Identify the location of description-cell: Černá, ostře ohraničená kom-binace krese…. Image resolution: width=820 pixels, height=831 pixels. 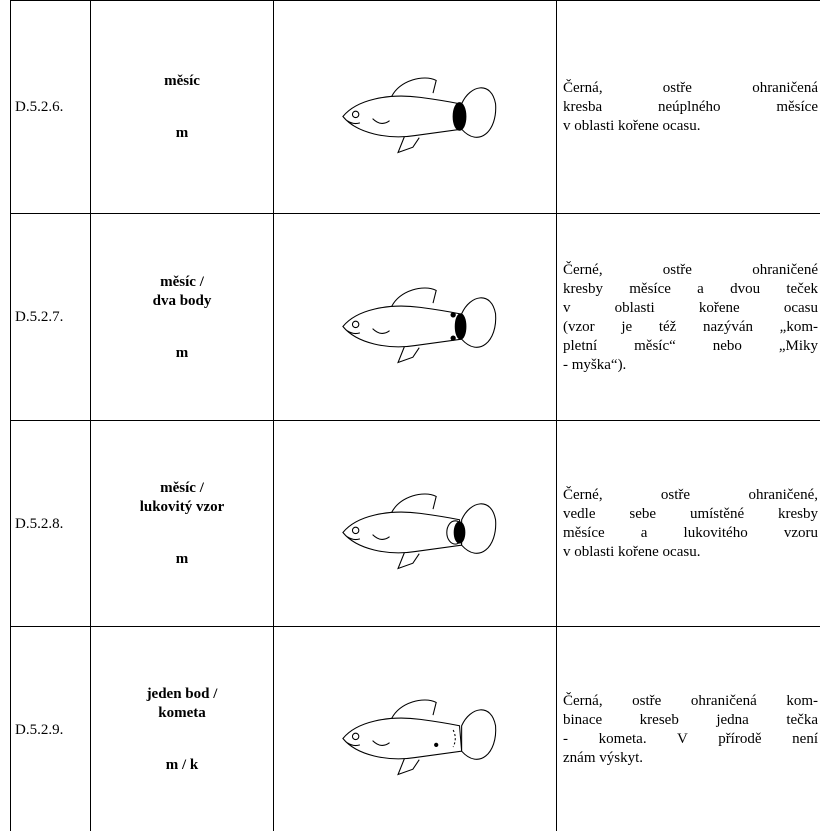
(688, 729).